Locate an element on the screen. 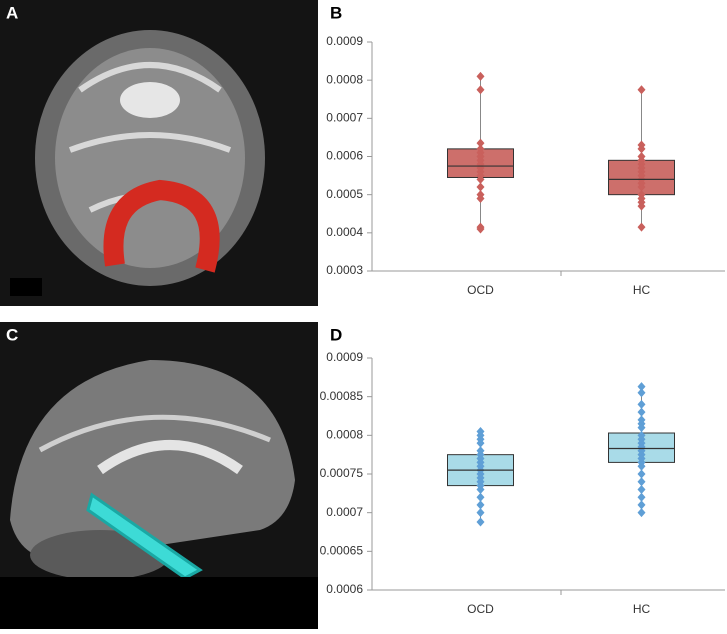 This screenshot has width=727, height=634. y-tick-label: 0.00085 is located at coordinates (342, 396).